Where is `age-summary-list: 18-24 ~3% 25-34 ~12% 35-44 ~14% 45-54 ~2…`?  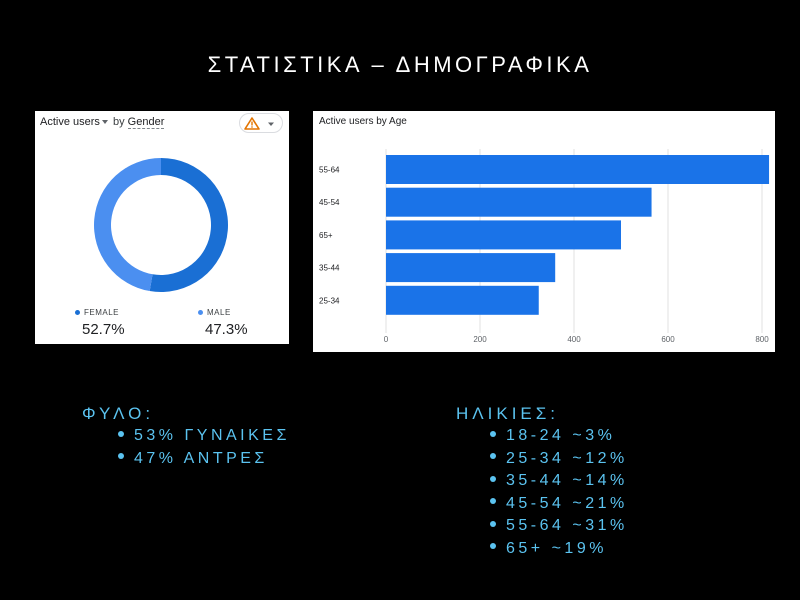
age-summary-list: 18-24 ~3% 25-34 ~12% 35-44 ~14% 45-54 ~2… is located at coordinates (542, 492).